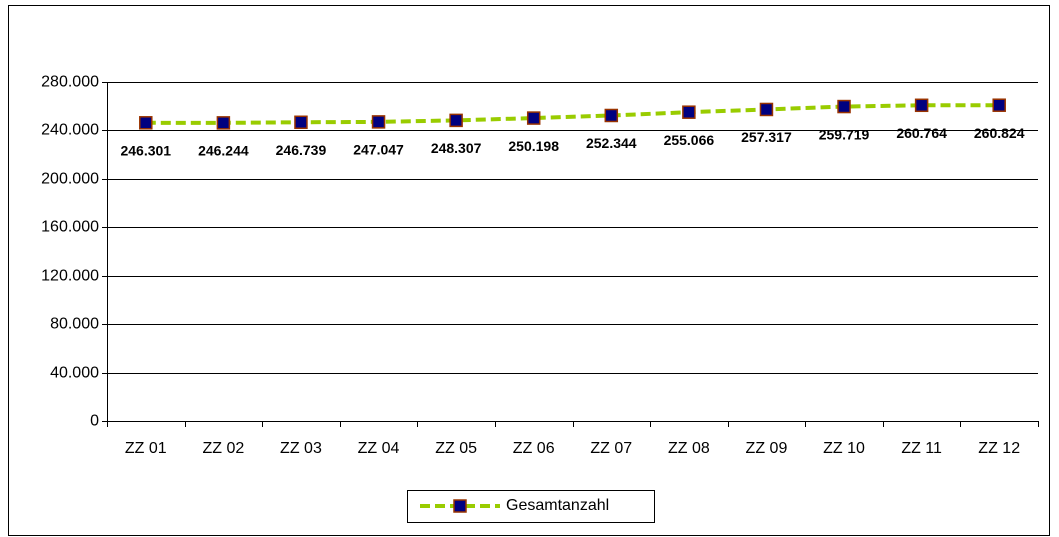 The width and height of the screenshot is (1059, 537). What do you see at coordinates (70, 179) in the screenshot?
I see `y-tick-label: 200.000` at bounding box center [70, 179].